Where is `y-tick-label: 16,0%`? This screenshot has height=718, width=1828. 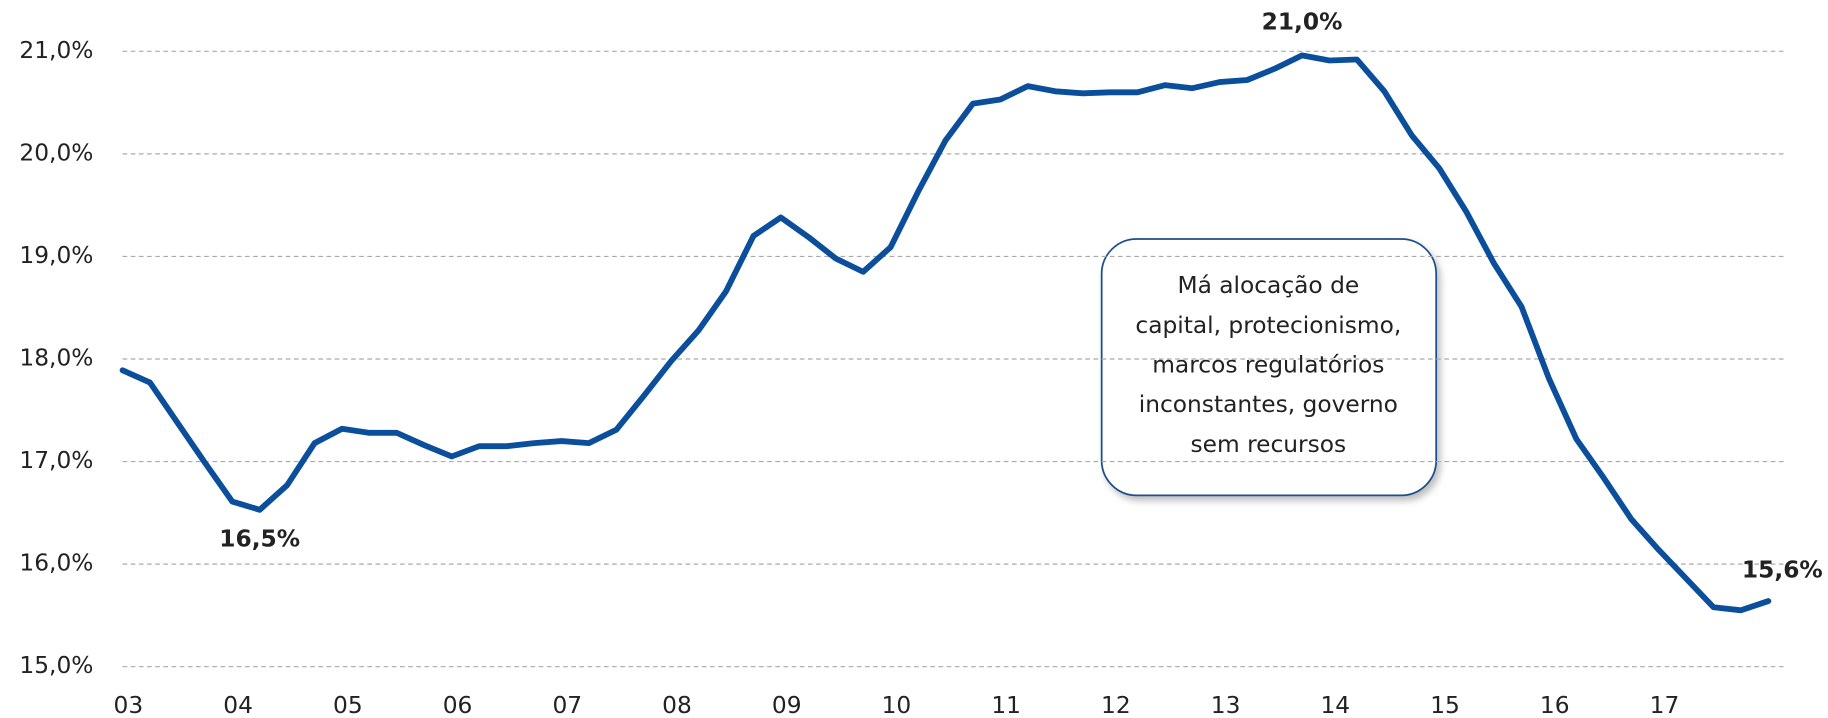
y-tick-label: 16,0% is located at coordinates (56, 563).